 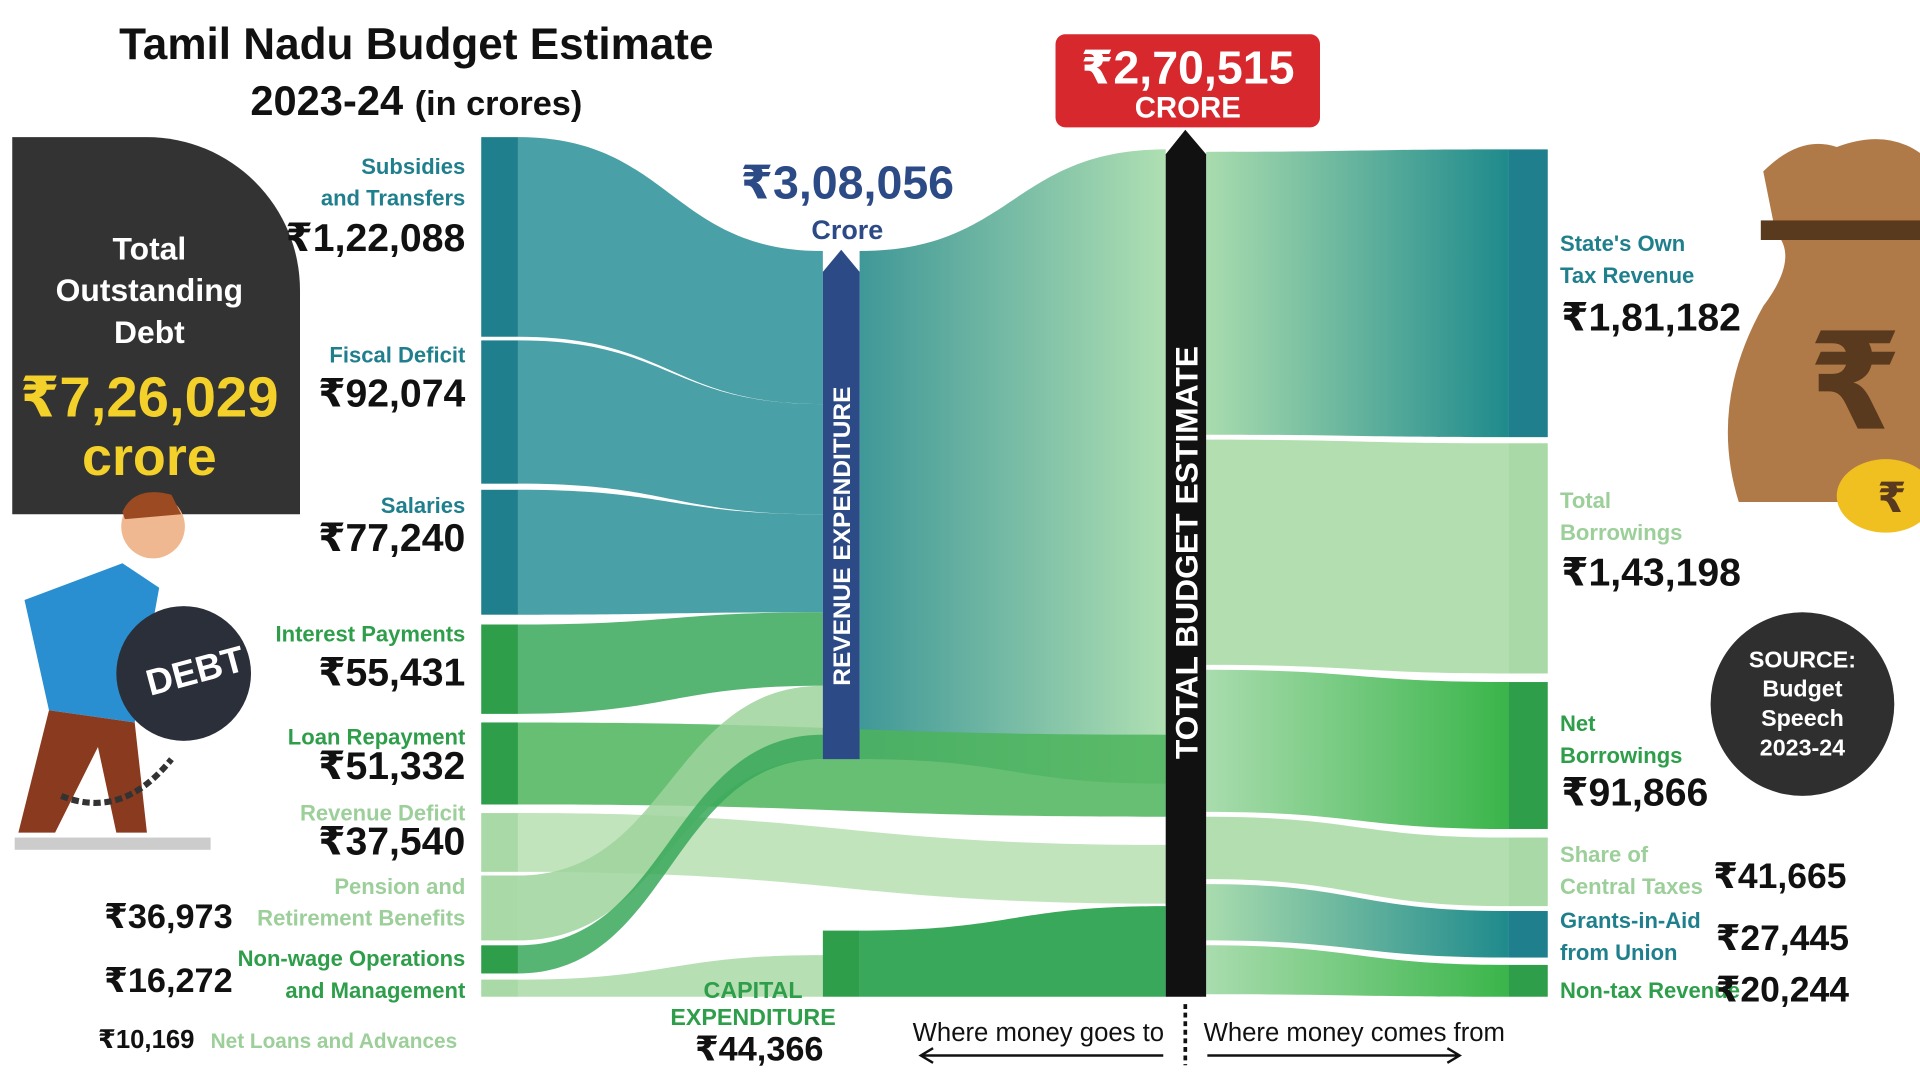 What do you see at coordinates (149, 396) in the screenshot?
I see `debt-amount: ₹7,26,029` at bounding box center [149, 396].